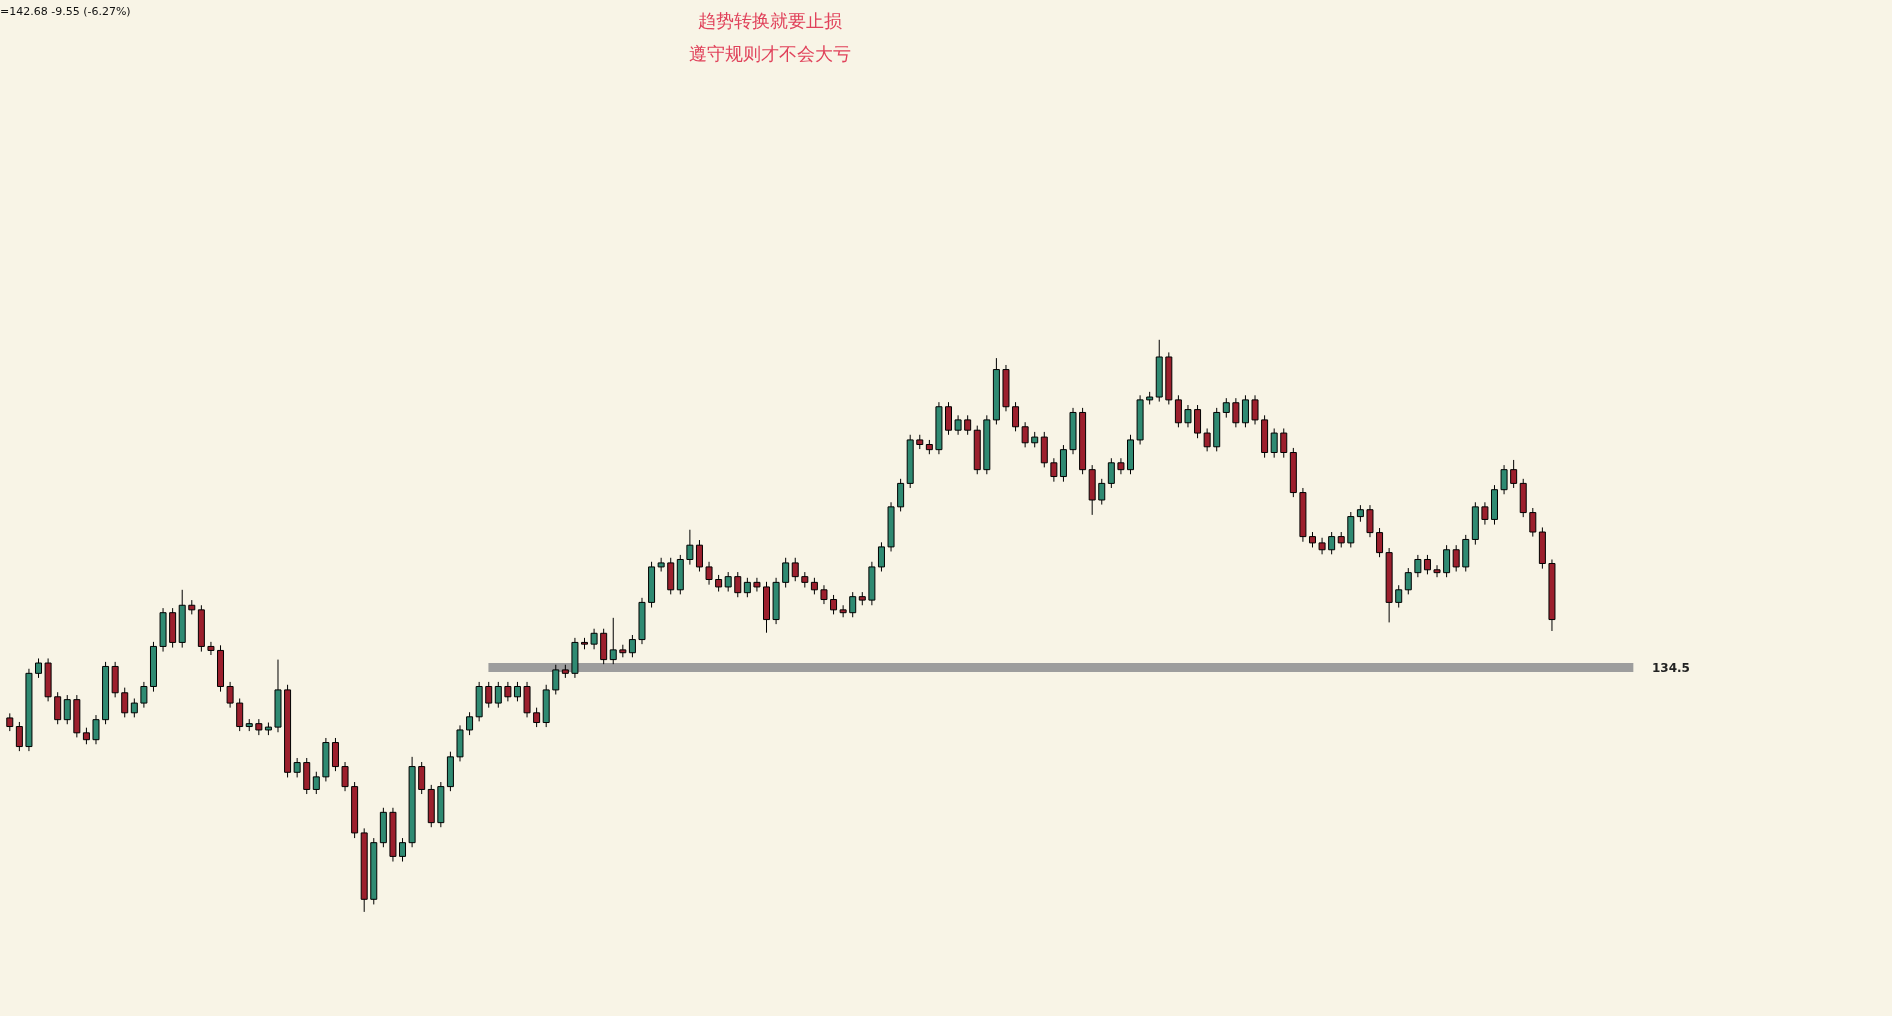 The width and height of the screenshot is (1892, 1016). I want to click on text: =142.68 -9.55 (-6.27%), so click(65, 11).